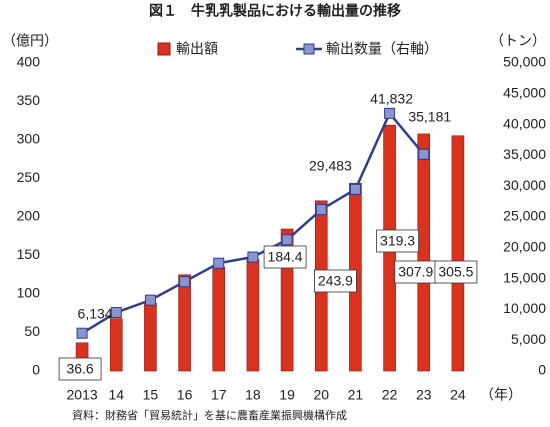 Image resolution: width=550 pixels, height=427 pixels. What do you see at coordinates (528, 339) in the screenshot?
I see `y2-tick-label: 5,000` at bounding box center [528, 339].